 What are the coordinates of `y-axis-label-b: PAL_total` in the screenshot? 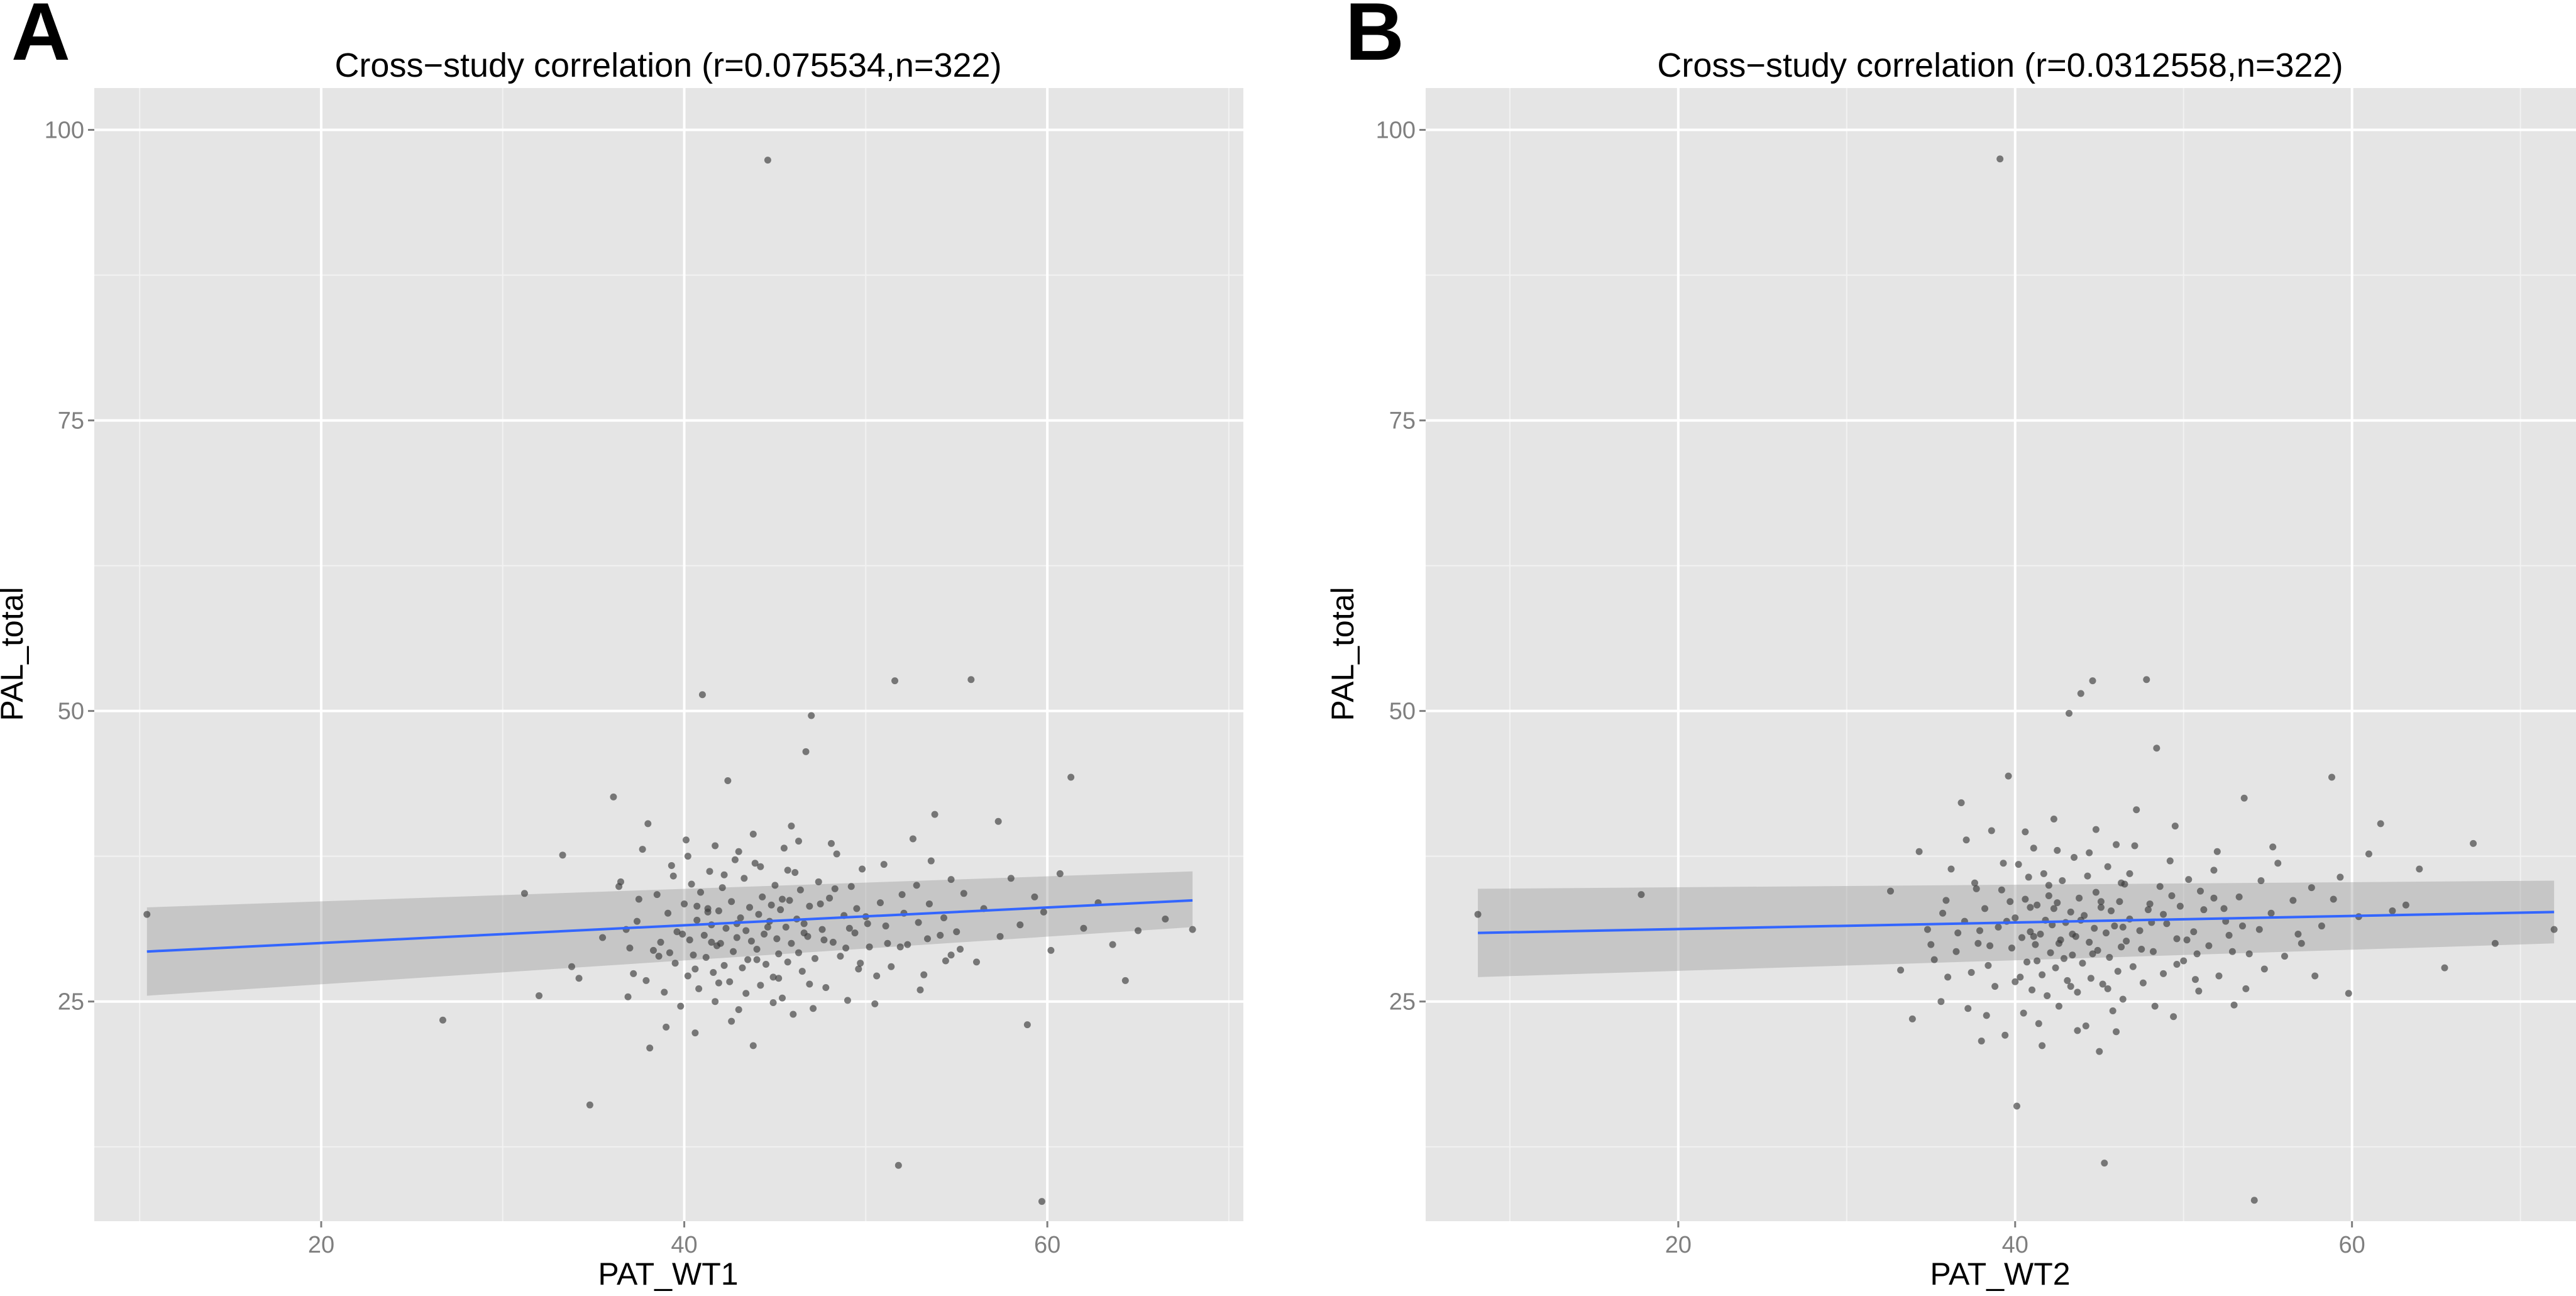 It's located at (1343, 654).